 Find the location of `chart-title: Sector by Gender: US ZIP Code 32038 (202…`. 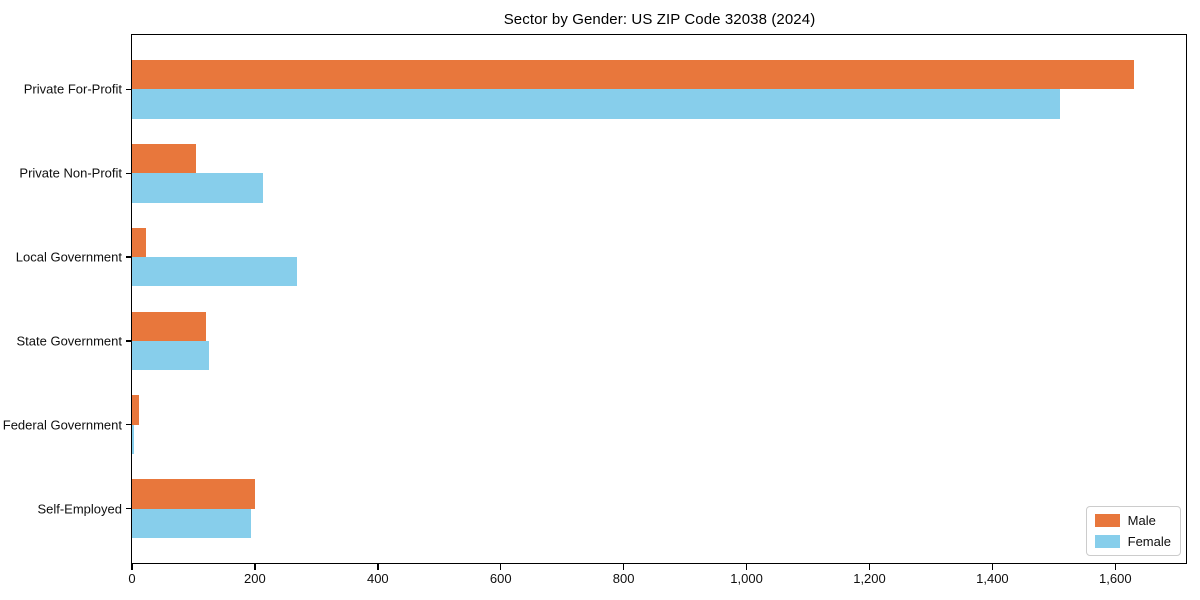

chart-title: Sector by Gender: US ZIP Code 32038 (202… is located at coordinates (659, 19).